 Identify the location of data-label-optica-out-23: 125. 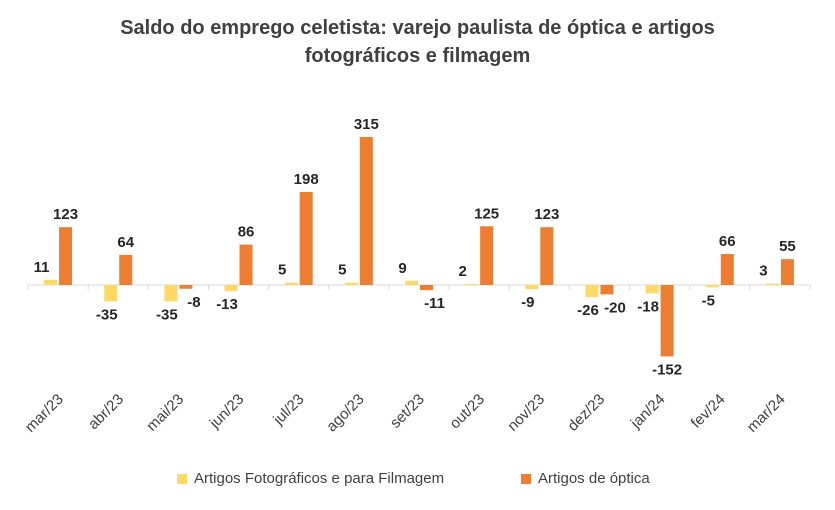
(486, 213).